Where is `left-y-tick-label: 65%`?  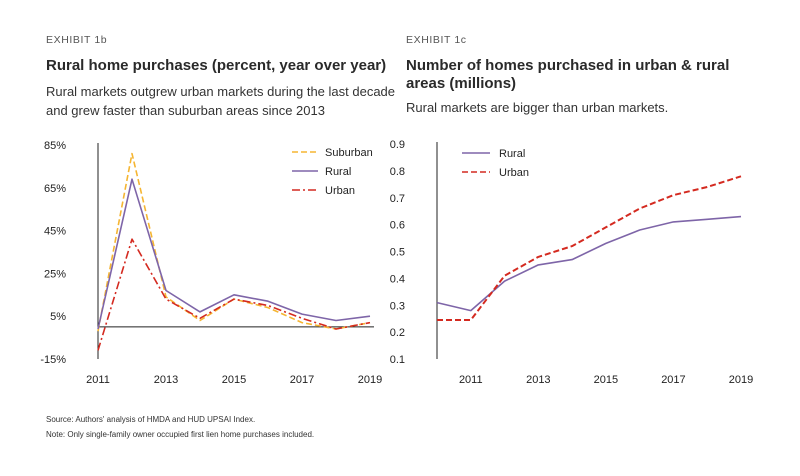
left-y-tick-label: 65% is located at coordinates (55, 189).